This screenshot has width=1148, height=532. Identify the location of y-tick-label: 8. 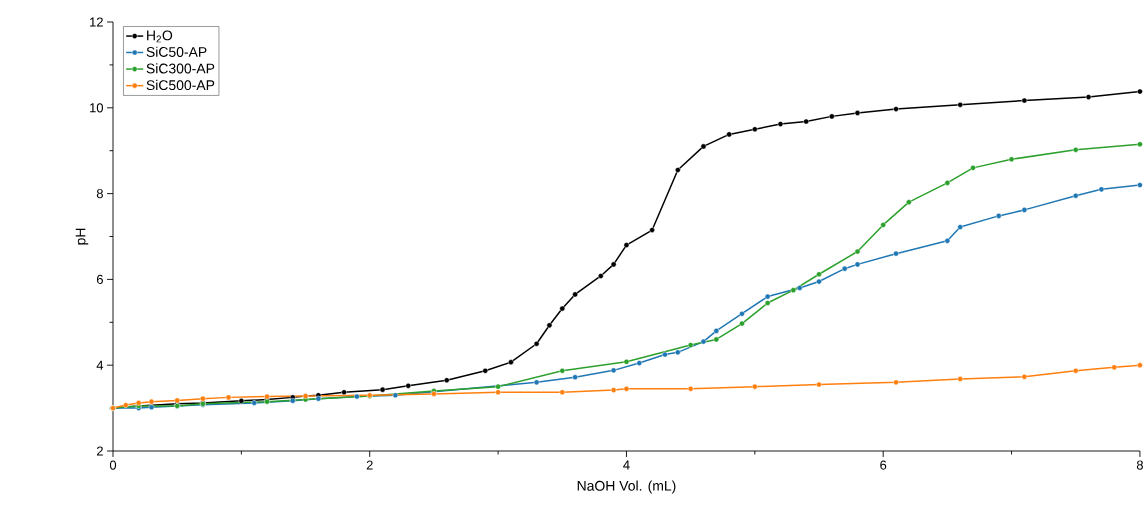
(99, 194).